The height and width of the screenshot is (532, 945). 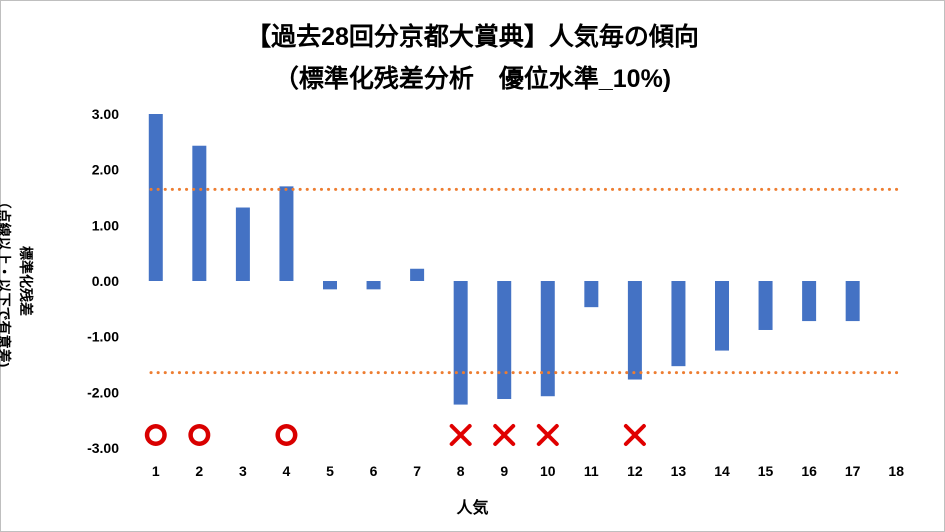 What do you see at coordinates (105, 114) in the screenshot?
I see `y-tick-label: 3.00` at bounding box center [105, 114].